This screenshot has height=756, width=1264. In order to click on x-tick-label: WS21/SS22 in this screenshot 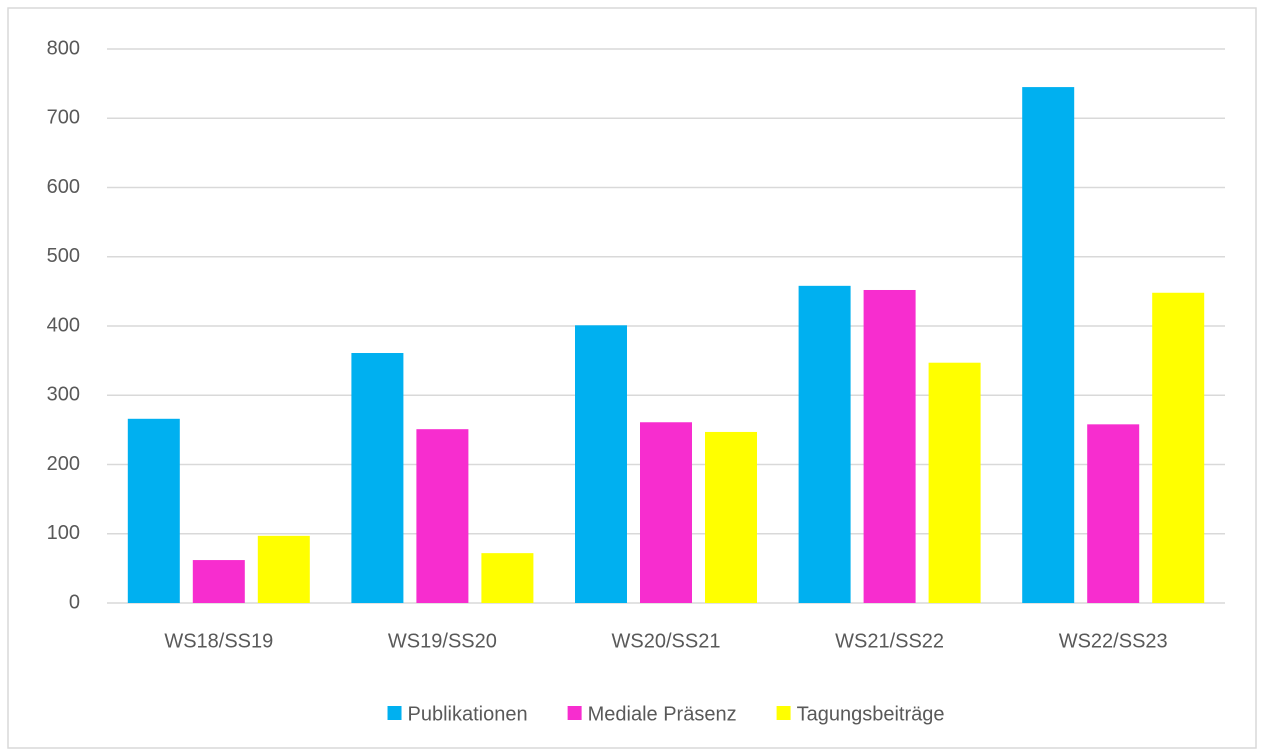, I will do `click(889, 641)`.